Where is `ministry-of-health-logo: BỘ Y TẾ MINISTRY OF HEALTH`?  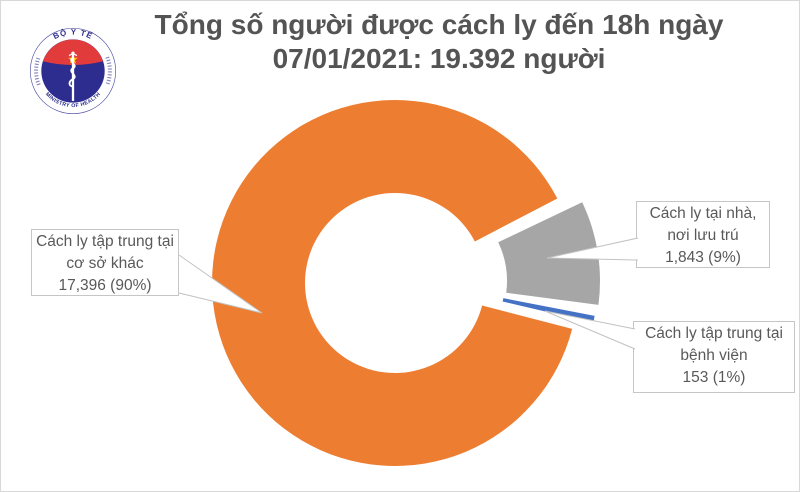 ministry-of-health-logo: BỘ Y TẾ MINISTRY OF HEALTH is located at coordinates (73, 70).